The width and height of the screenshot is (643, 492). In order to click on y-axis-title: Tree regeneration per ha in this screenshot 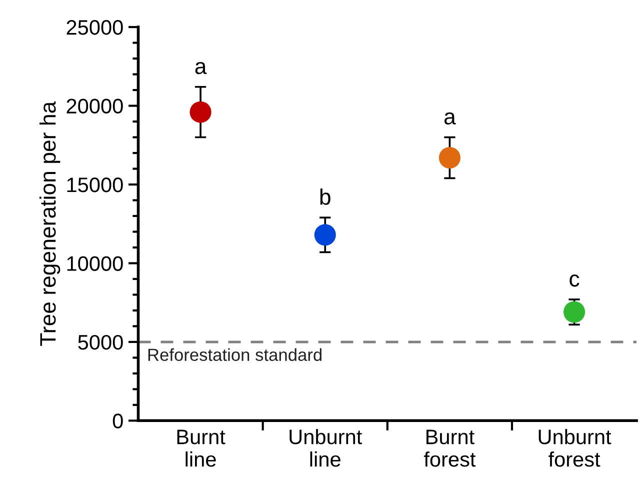, I will do `click(49, 223)`.